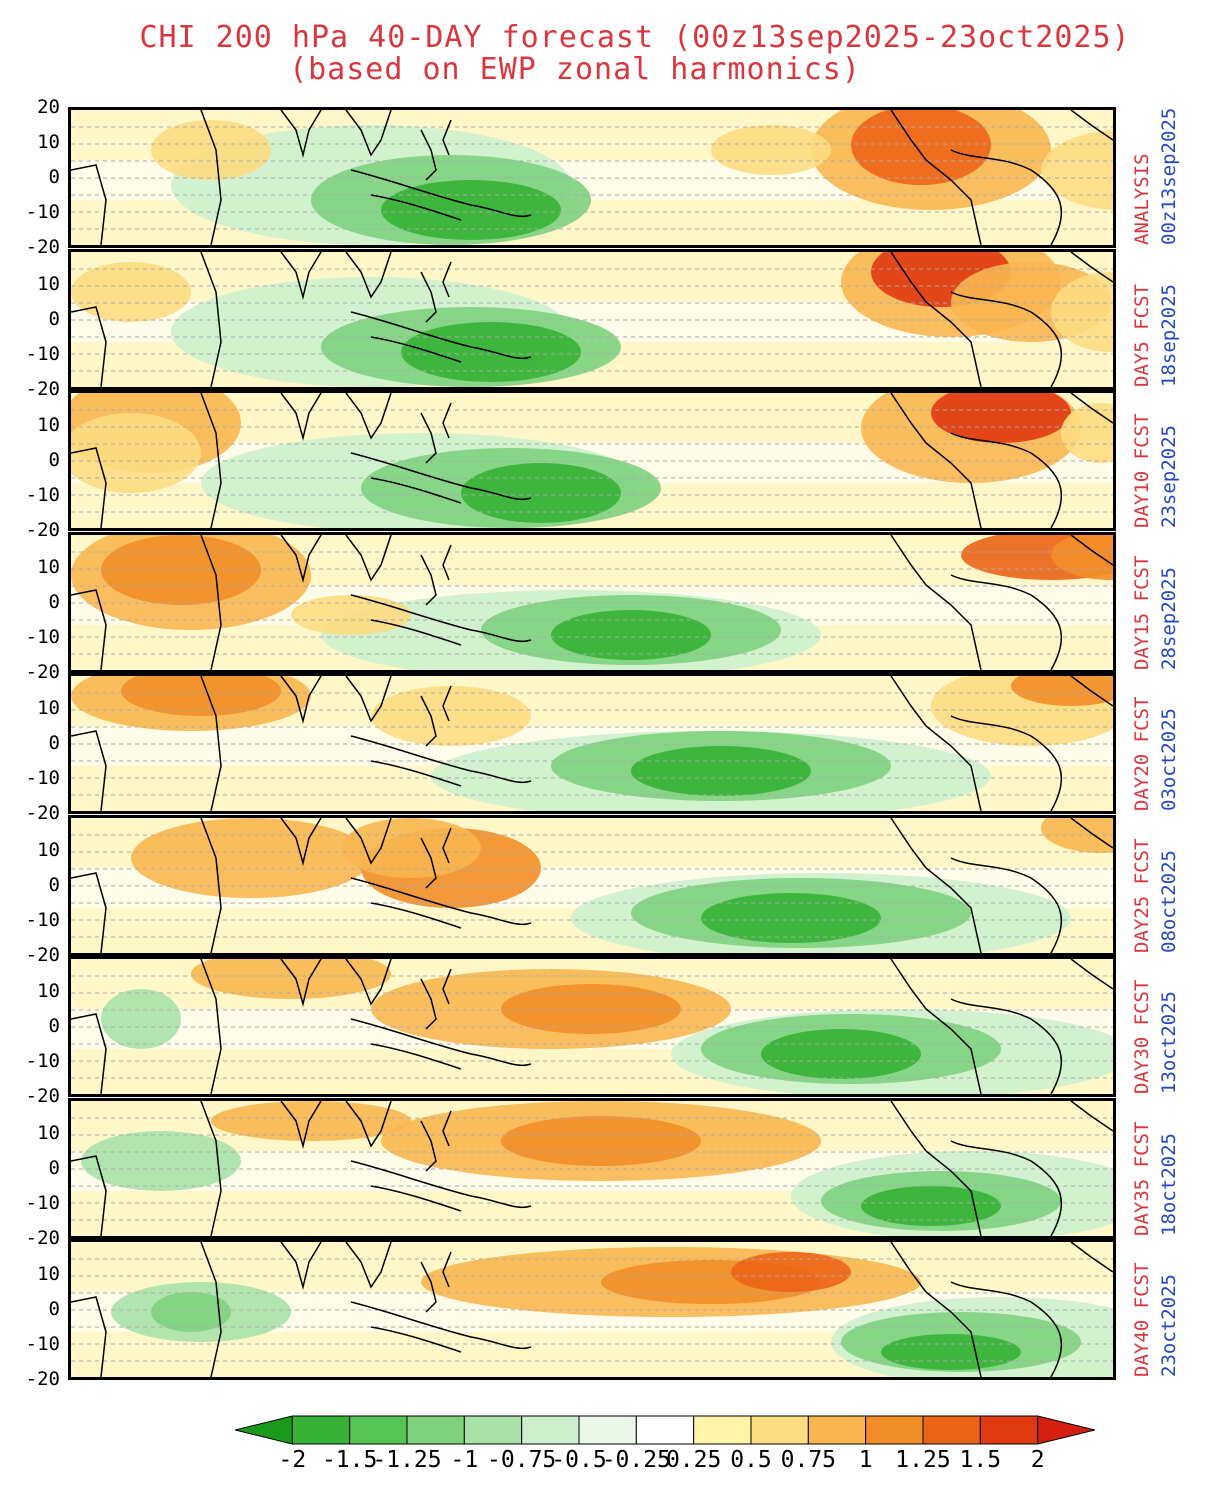  What do you see at coordinates (464, 1460) in the screenshot?
I see `colorbar-tick-label: -1` at bounding box center [464, 1460].